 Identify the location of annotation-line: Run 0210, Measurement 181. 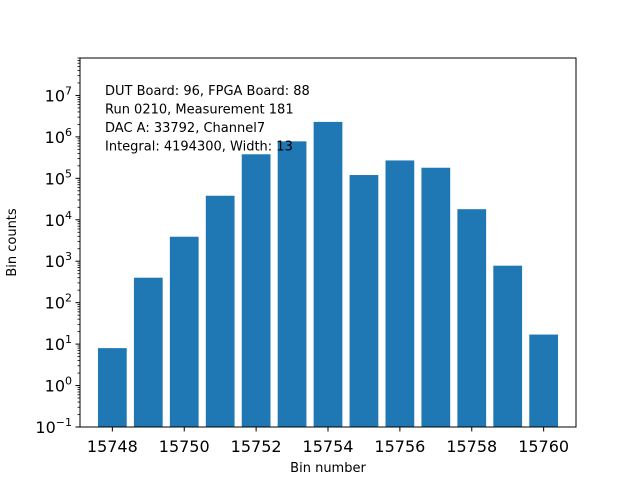
(199, 110).